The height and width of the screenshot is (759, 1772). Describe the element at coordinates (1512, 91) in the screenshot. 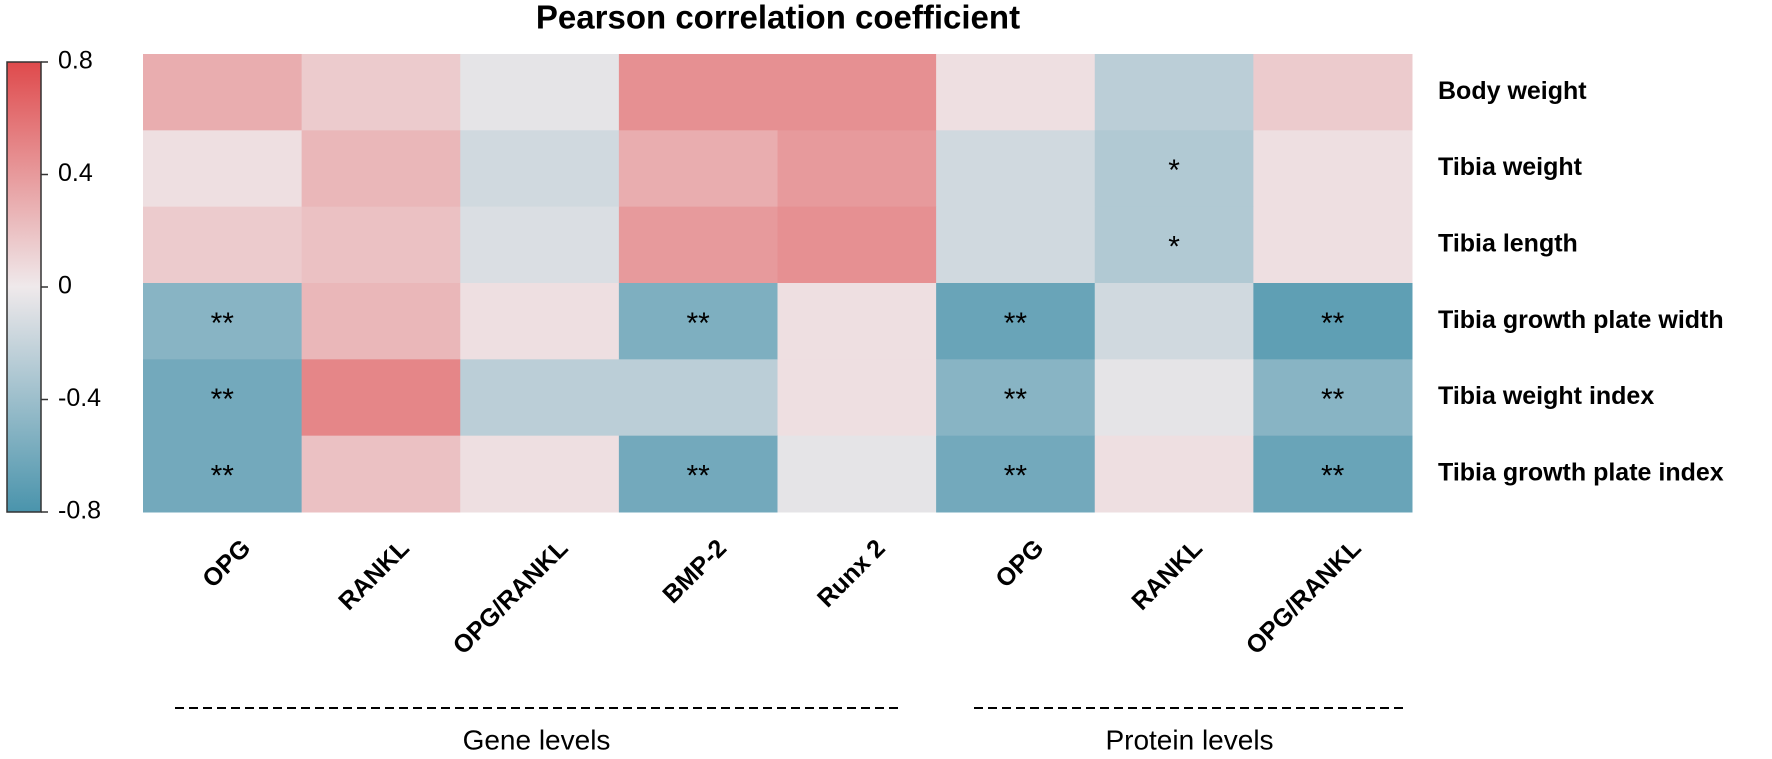

I see `row-label: Body weight` at that location.